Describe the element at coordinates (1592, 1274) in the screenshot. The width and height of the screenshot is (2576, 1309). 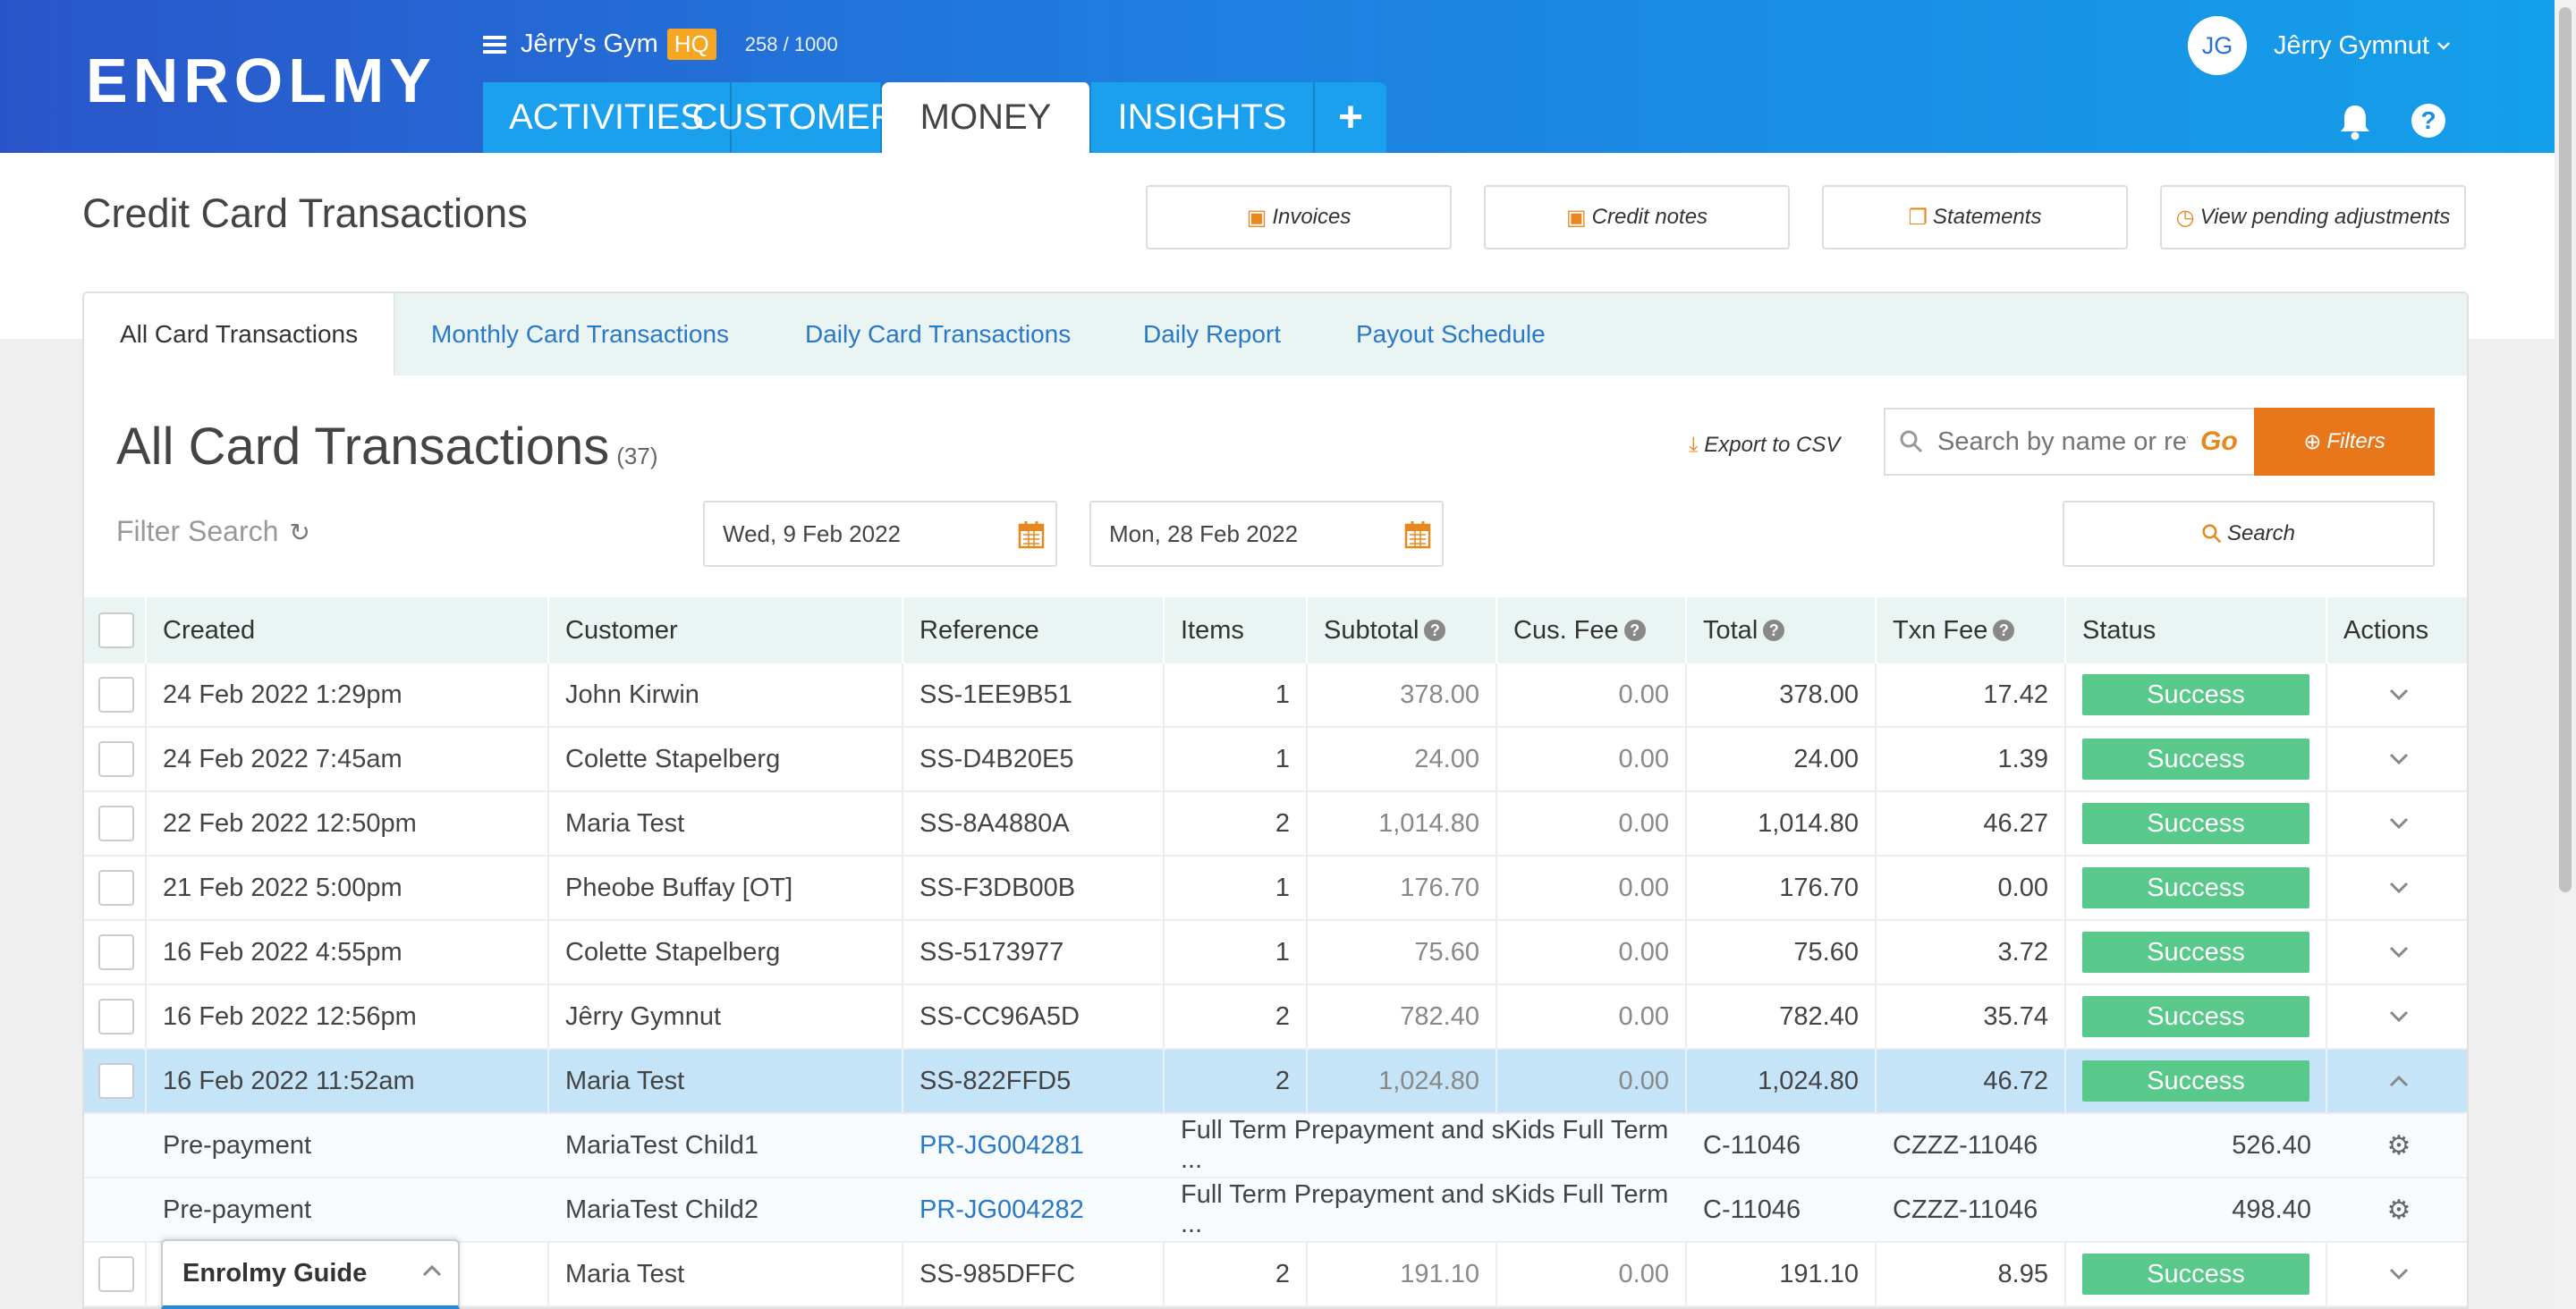
I see `cell-cus-fee: 0.00` at that location.